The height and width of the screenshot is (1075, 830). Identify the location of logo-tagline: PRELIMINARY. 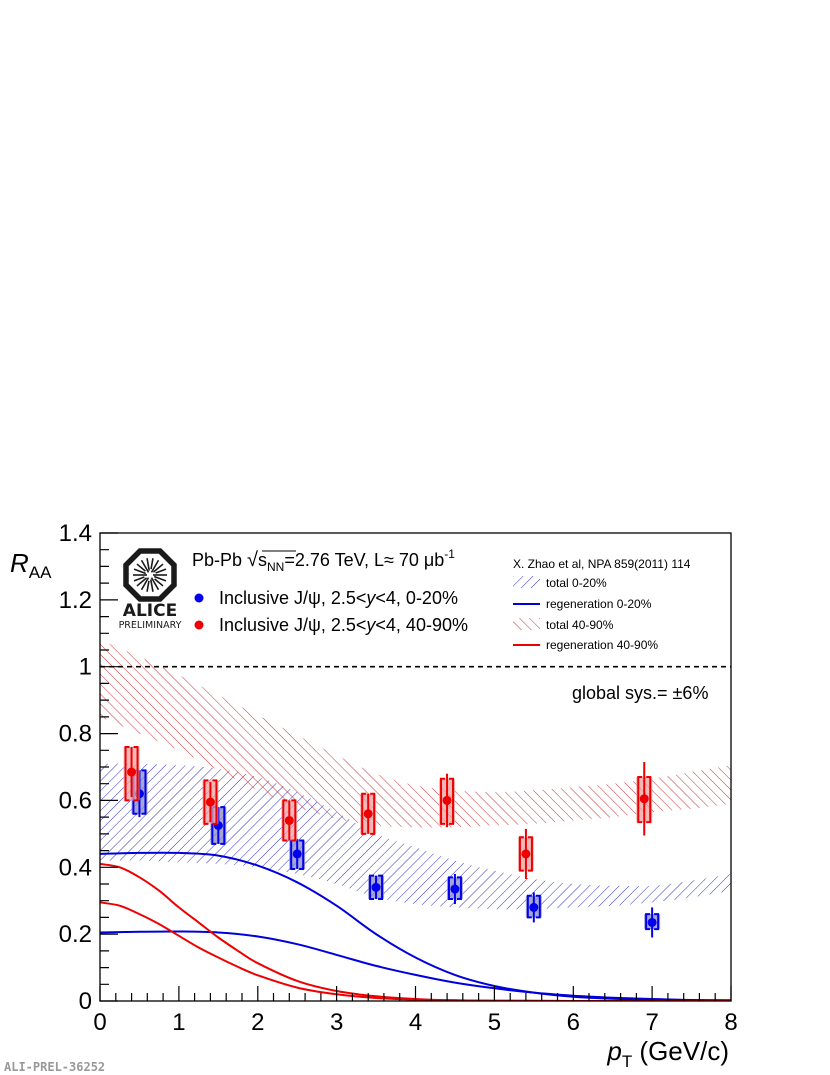
(150, 625).